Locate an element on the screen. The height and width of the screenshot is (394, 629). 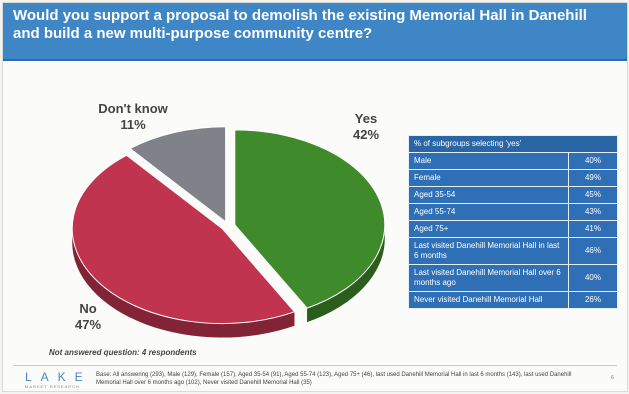
pie-slice-side-no is located at coordinates (183, 283).